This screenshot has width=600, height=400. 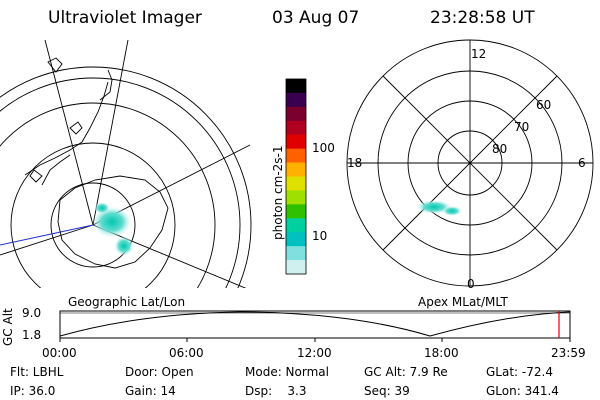 I want to click on glon-readout: GLon: 341.4, so click(x=522, y=391).